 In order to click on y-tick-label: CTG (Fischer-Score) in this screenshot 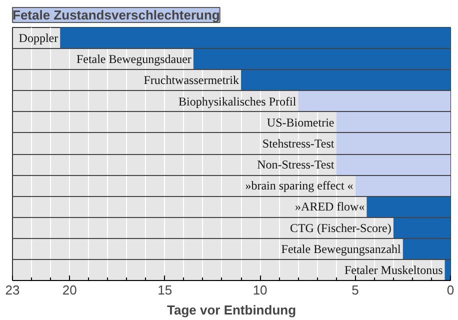, I will do `click(341, 227)`.